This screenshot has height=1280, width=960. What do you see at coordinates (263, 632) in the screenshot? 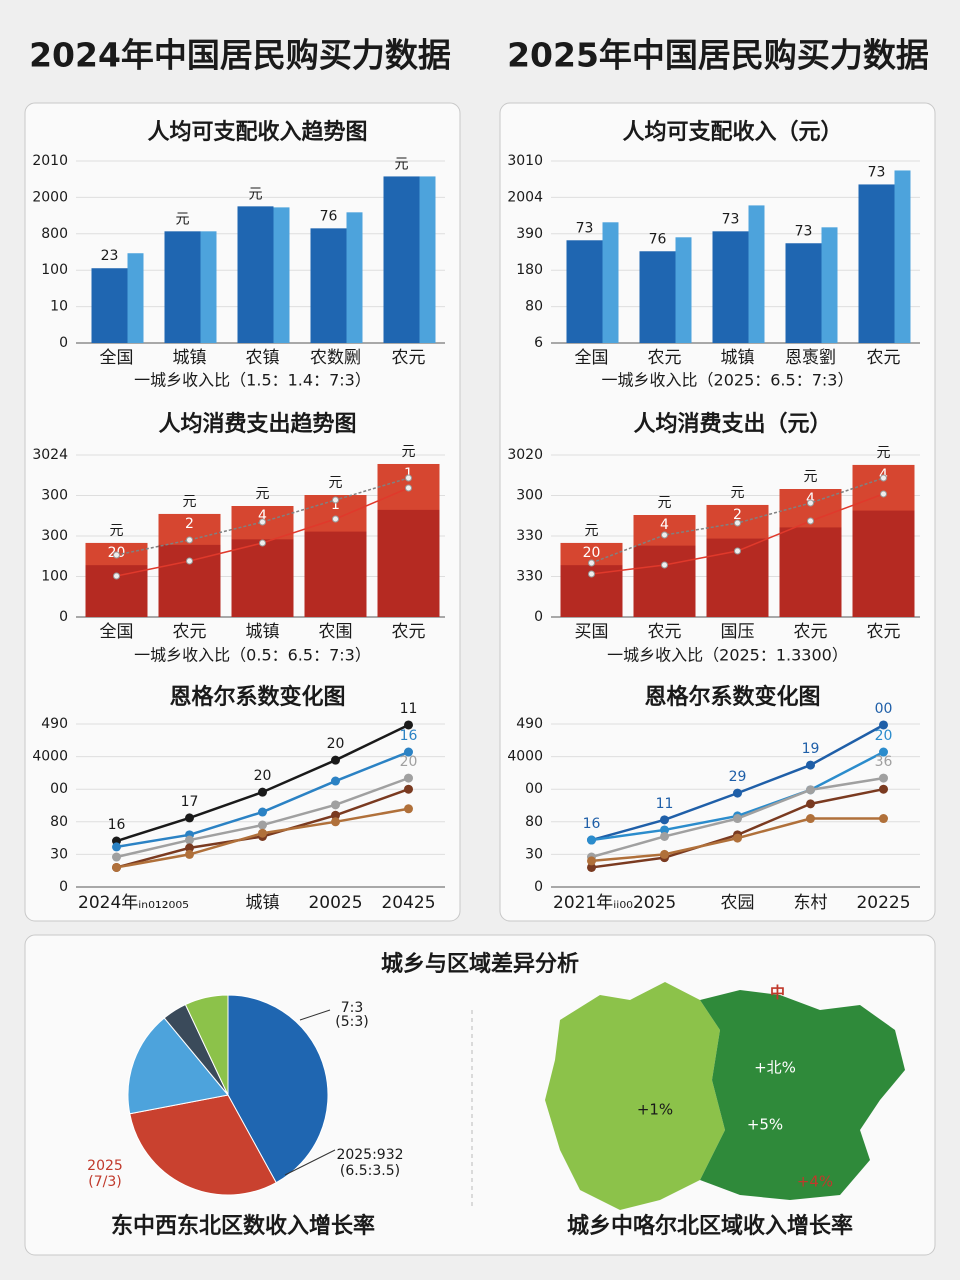
I see `x-tick-label: 城镇` at bounding box center [263, 632].